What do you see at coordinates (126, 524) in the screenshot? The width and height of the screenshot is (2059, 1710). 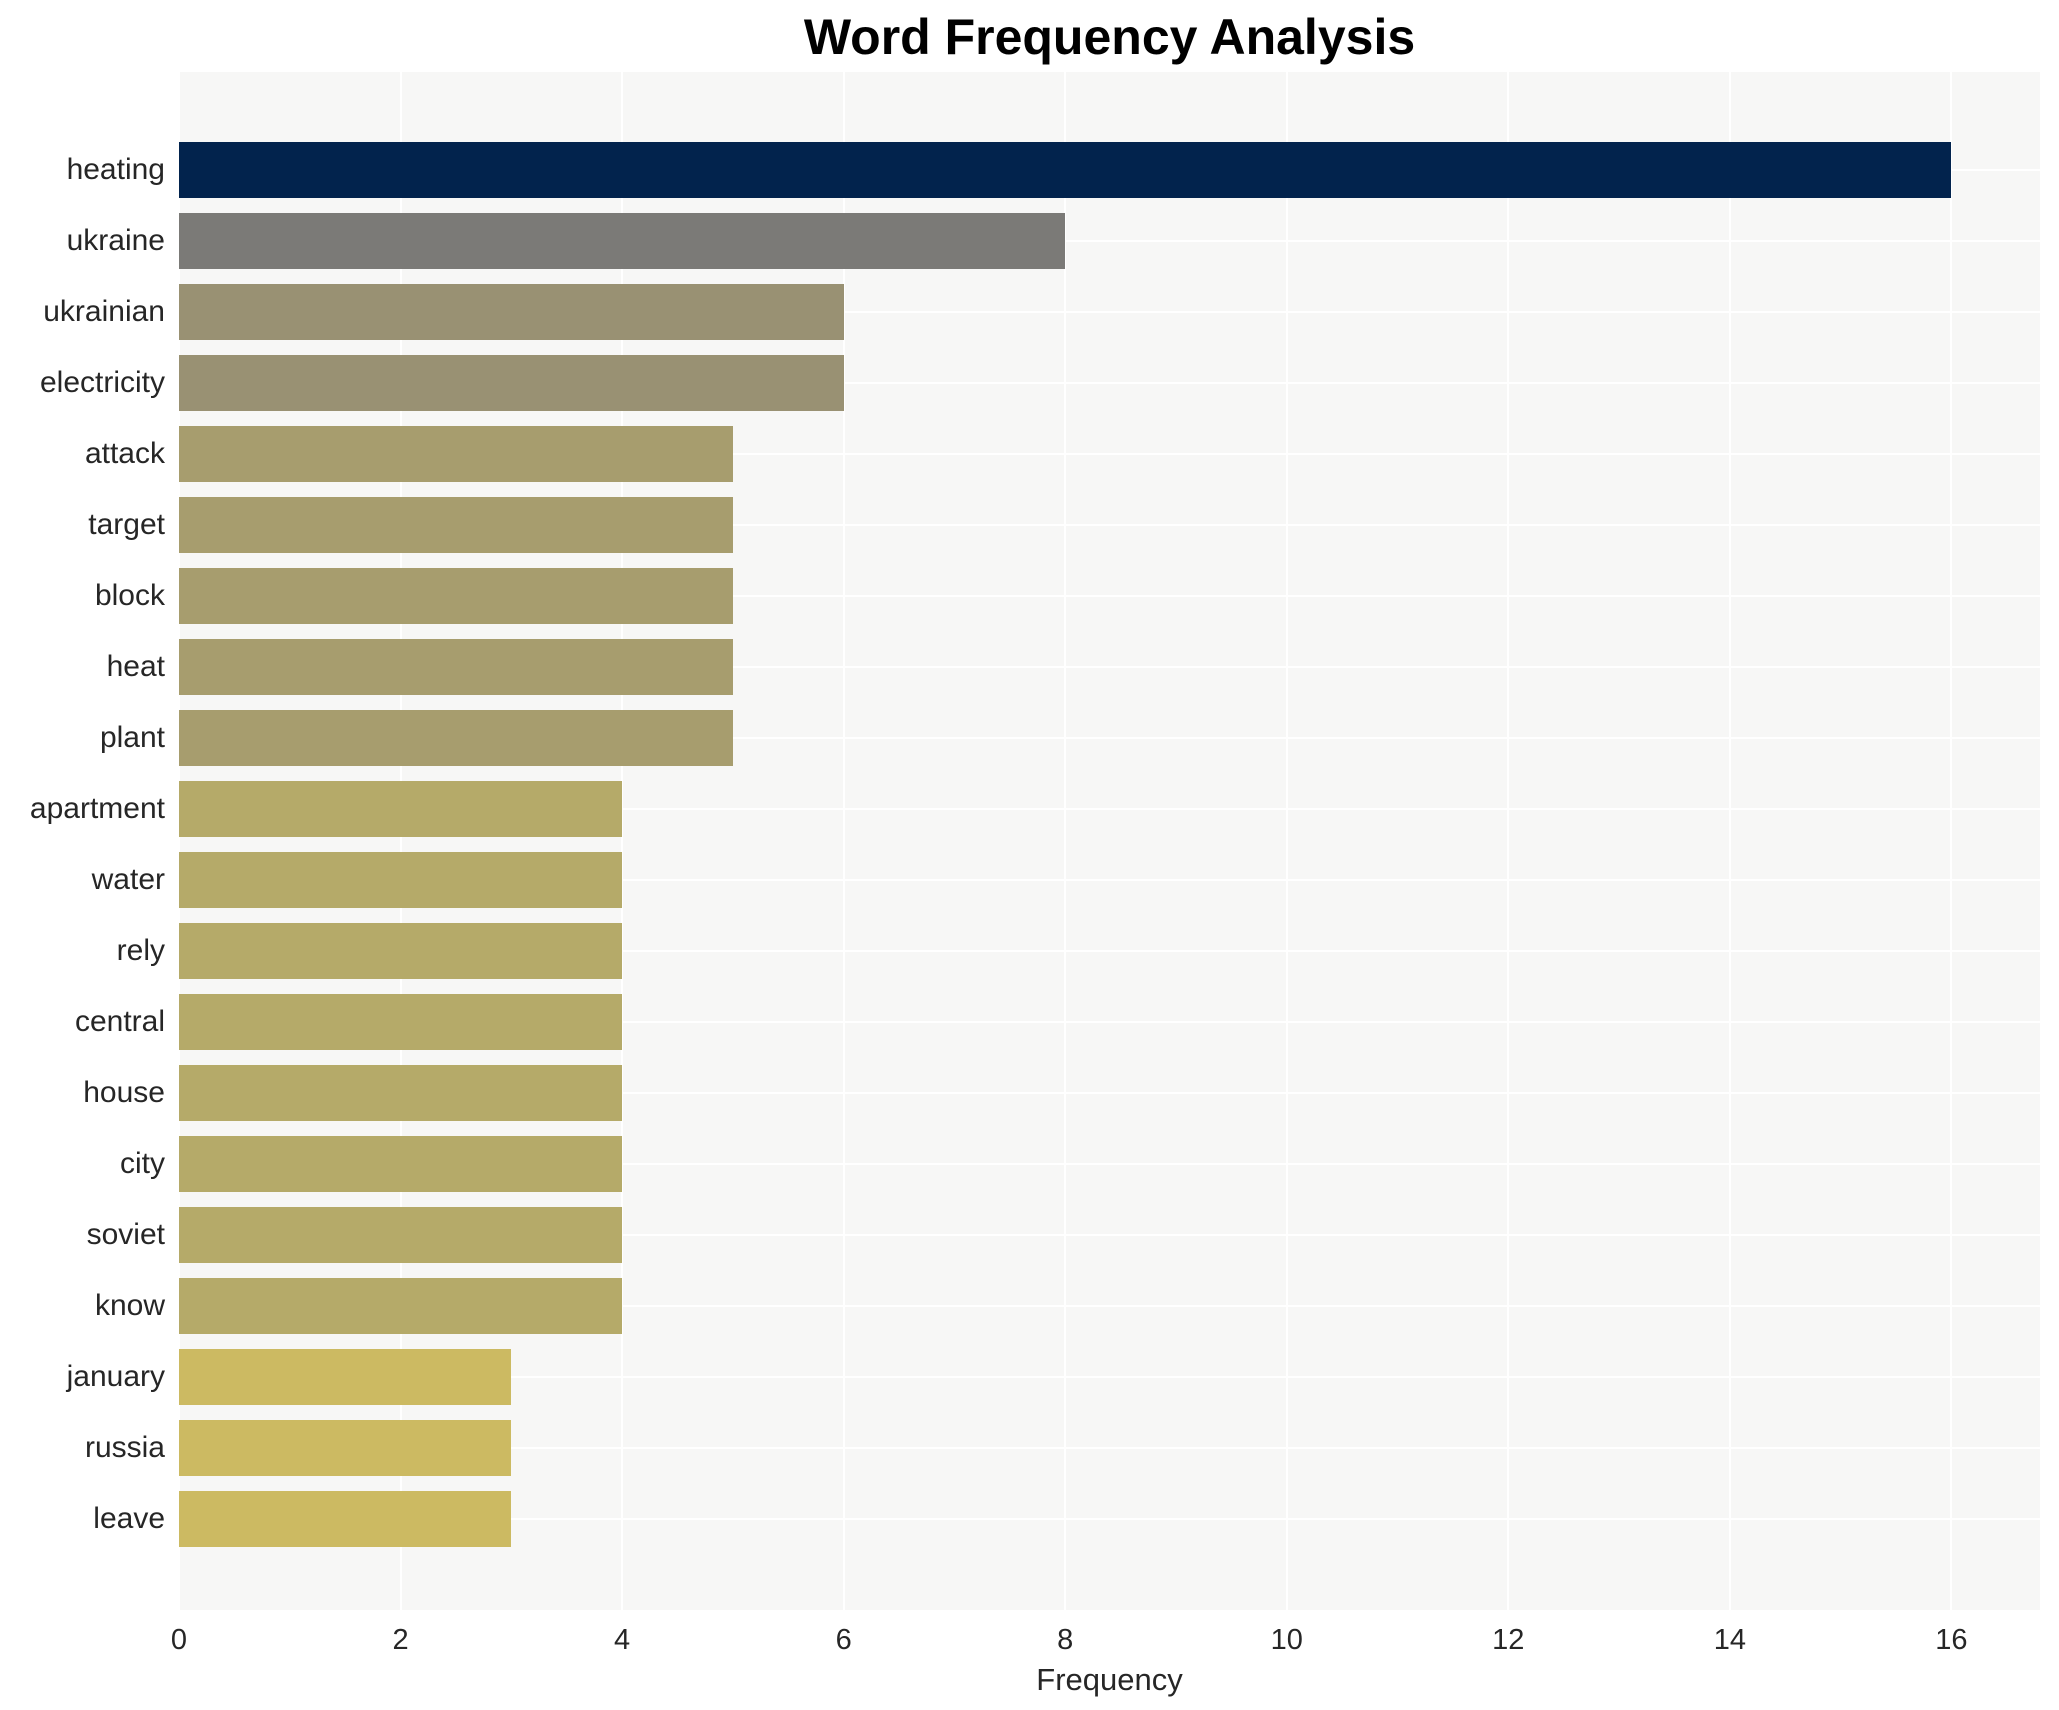 I see `category-label: target` at bounding box center [126, 524].